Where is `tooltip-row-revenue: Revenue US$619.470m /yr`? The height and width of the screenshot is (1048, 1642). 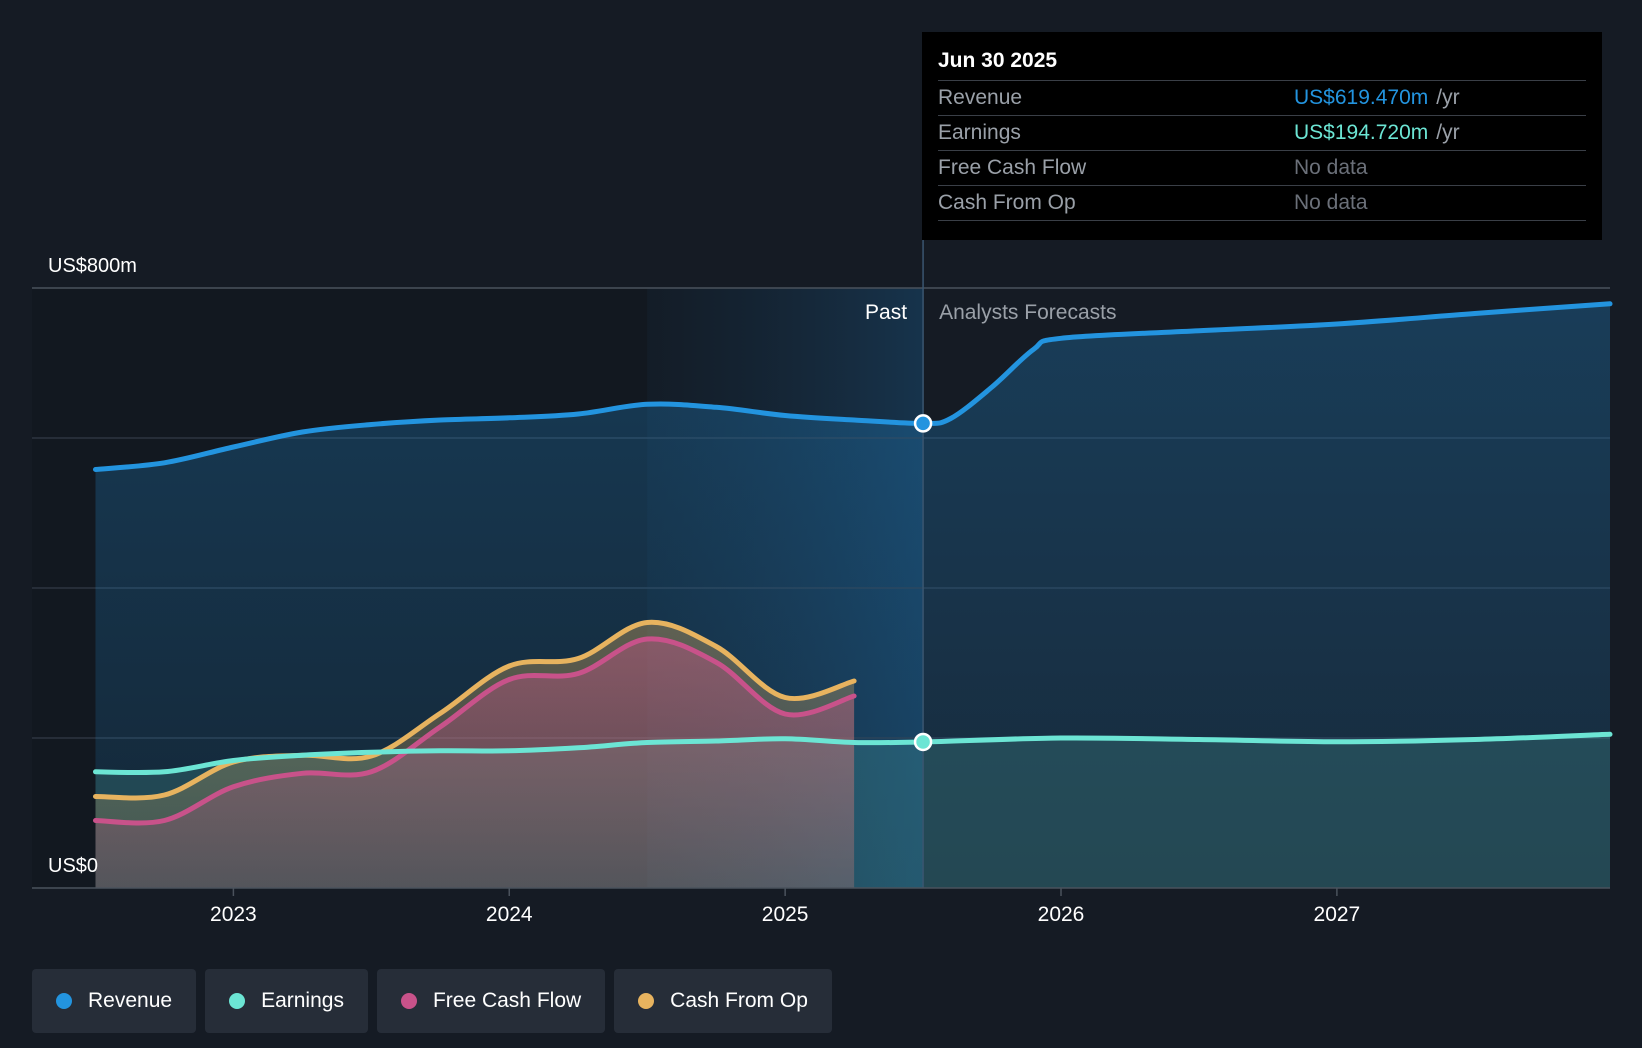
tooltip-row-revenue: Revenue US$619.470m /yr is located at coordinates (1262, 97).